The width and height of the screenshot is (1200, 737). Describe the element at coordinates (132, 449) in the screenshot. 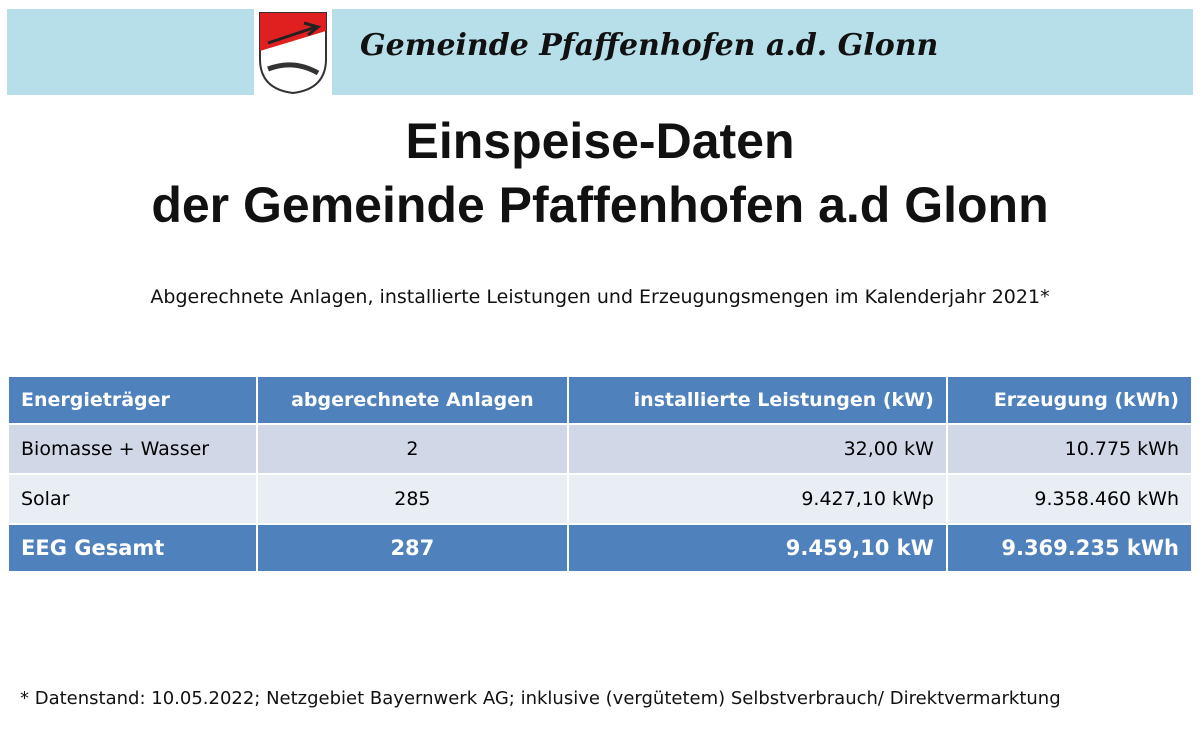

I see `cell: Biomasse + Wasser` at that location.